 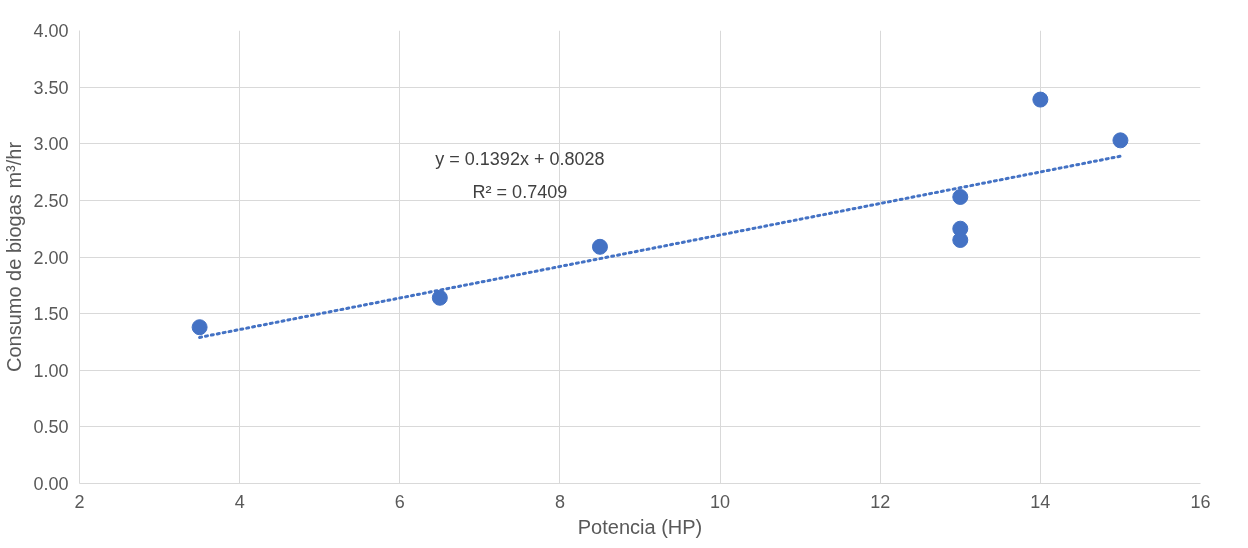 I want to click on y-tick-label: 3.00, so click(x=51, y=144).